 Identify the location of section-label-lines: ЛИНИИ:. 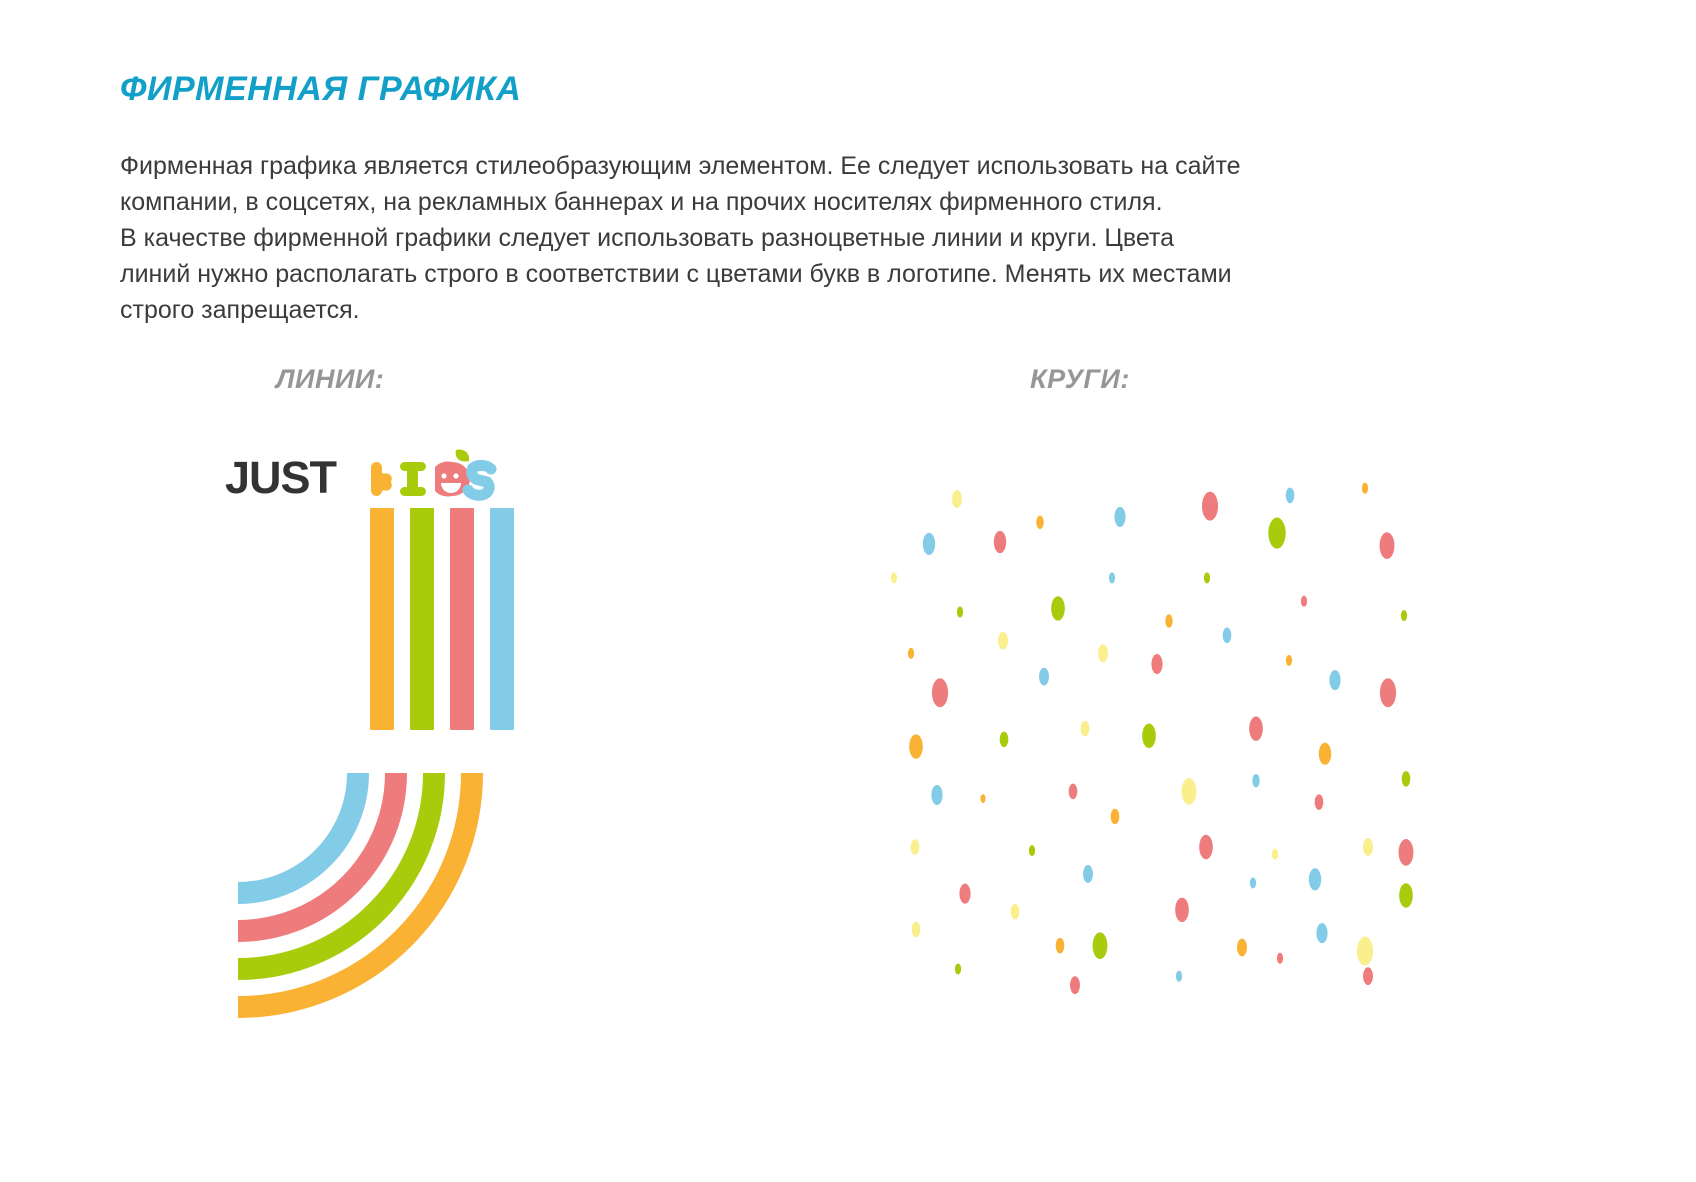
(330, 379).